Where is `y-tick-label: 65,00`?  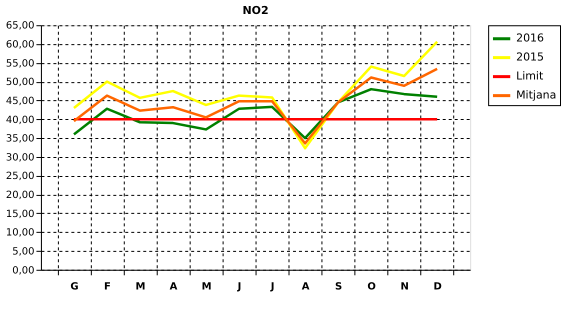
y-tick-label: 65,00 is located at coordinates (20, 26).